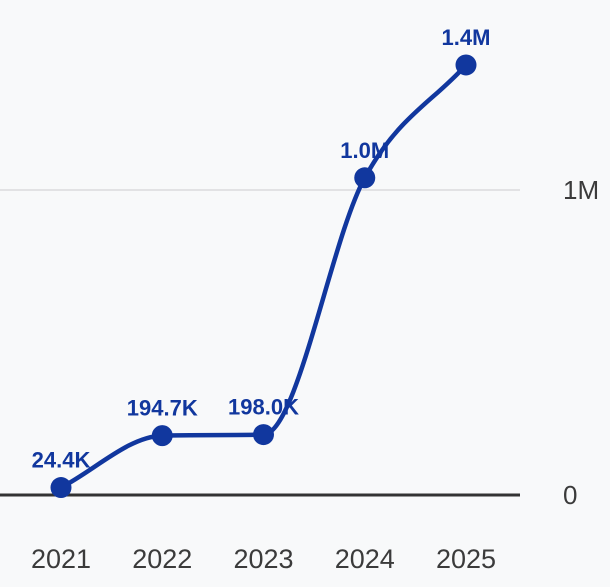  What do you see at coordinates (466, 37) in the screenshot?
I see `data-label-2025: 1.4M` at bounding box center [466, 37].